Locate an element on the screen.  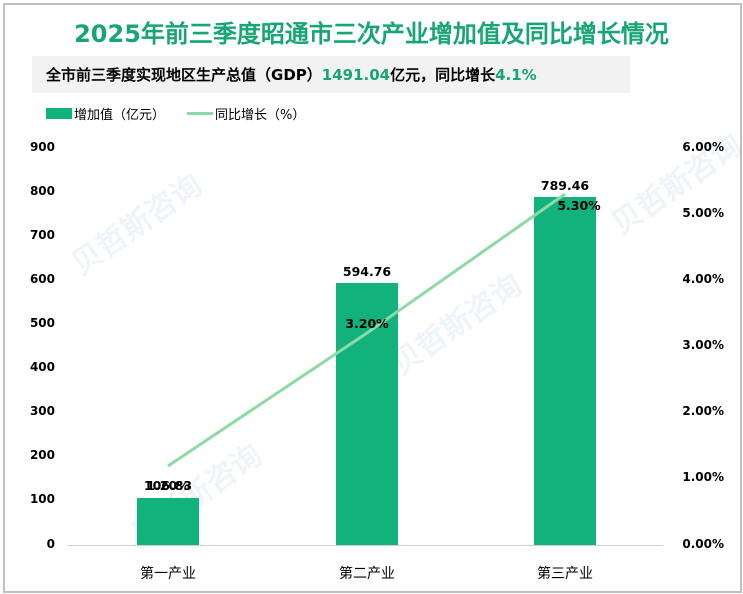
legend-bar-swatch is located at coordinates (59, 113).